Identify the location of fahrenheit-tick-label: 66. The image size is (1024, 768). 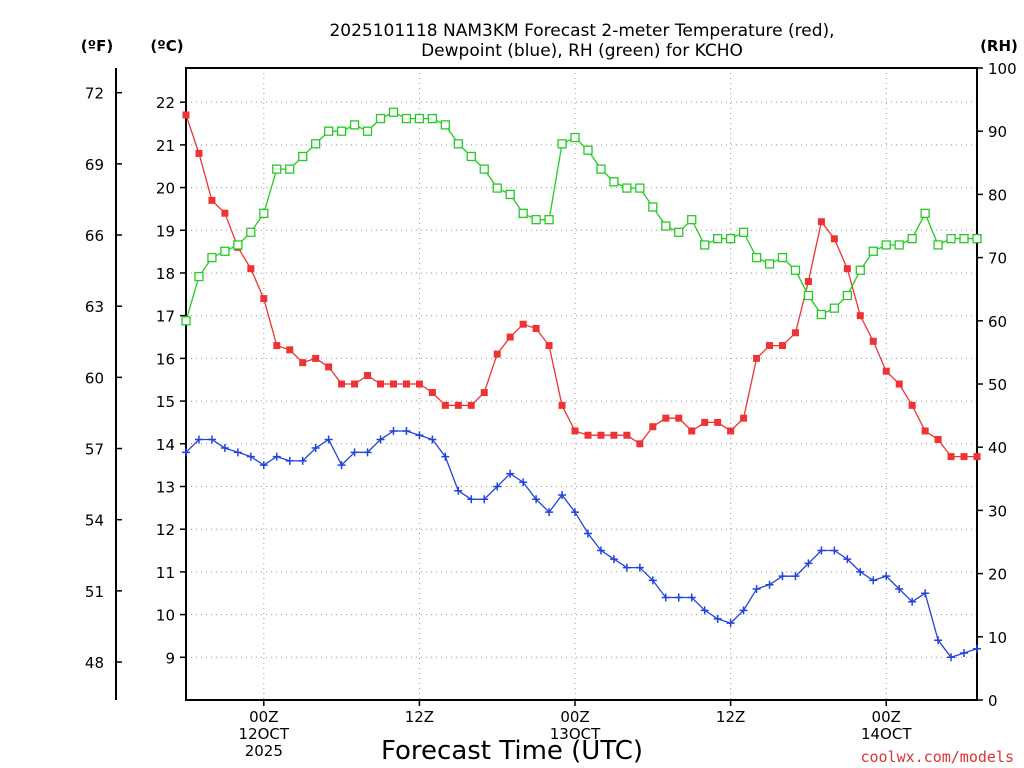
(94, 236).